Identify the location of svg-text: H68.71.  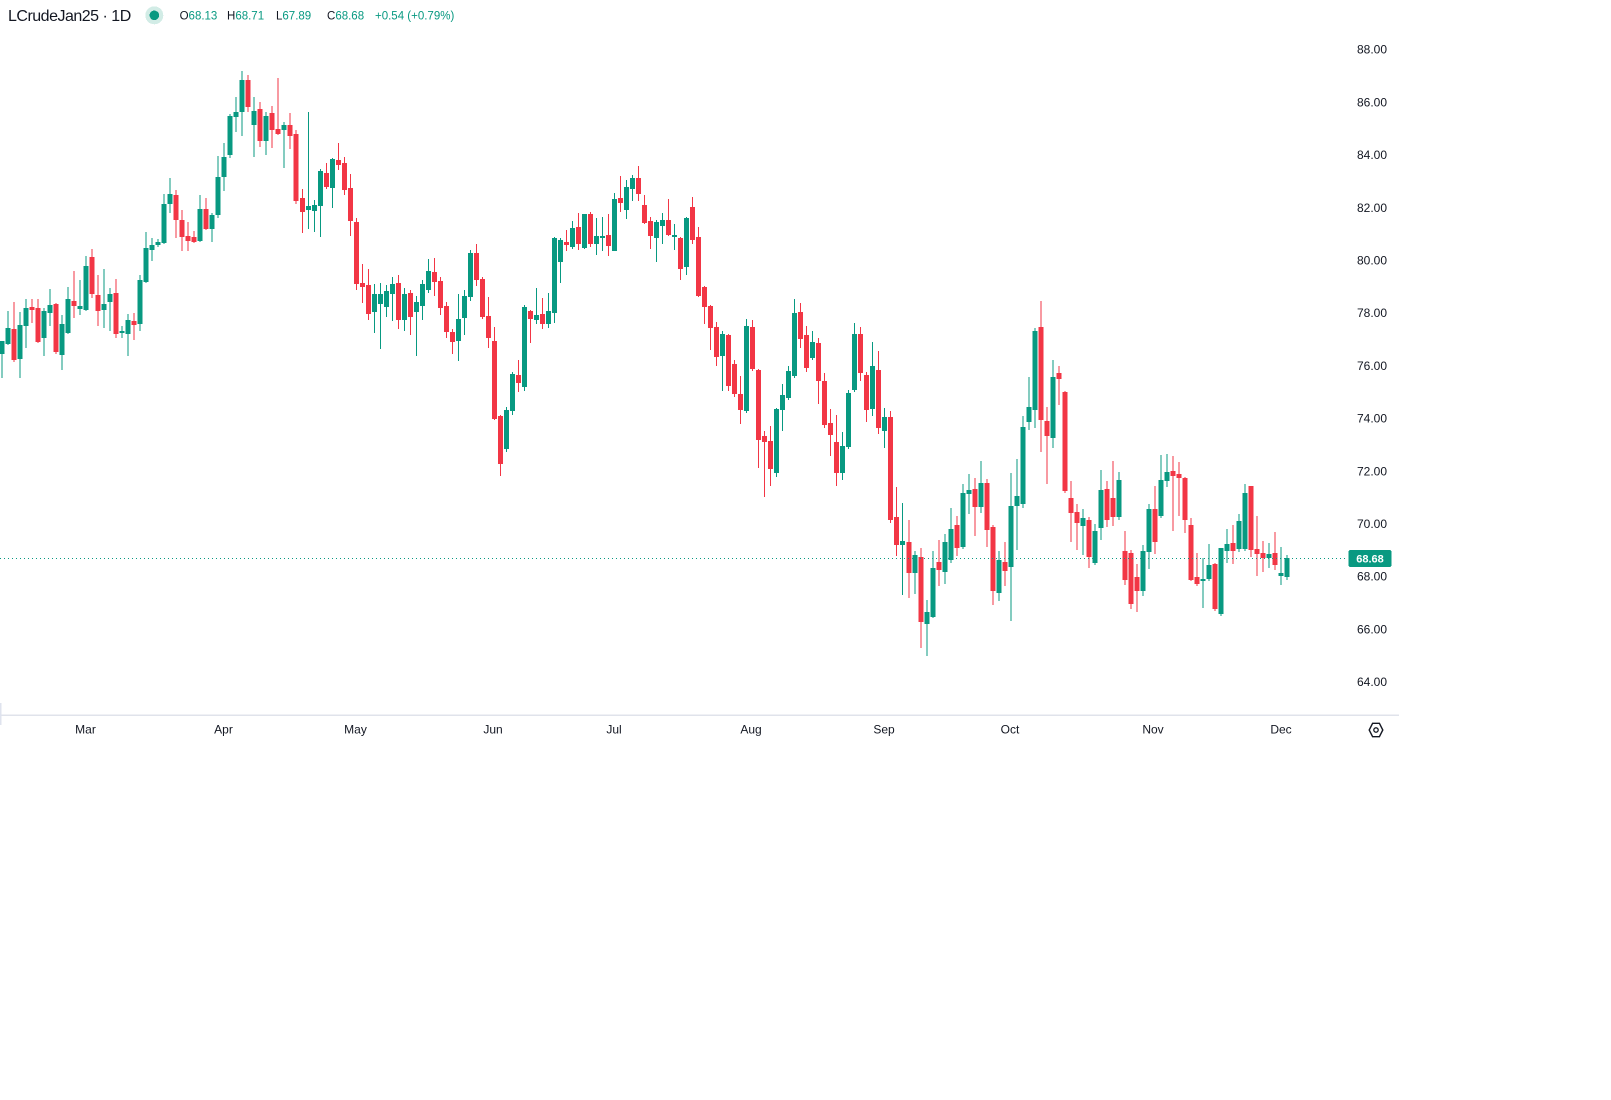
(245, 17).